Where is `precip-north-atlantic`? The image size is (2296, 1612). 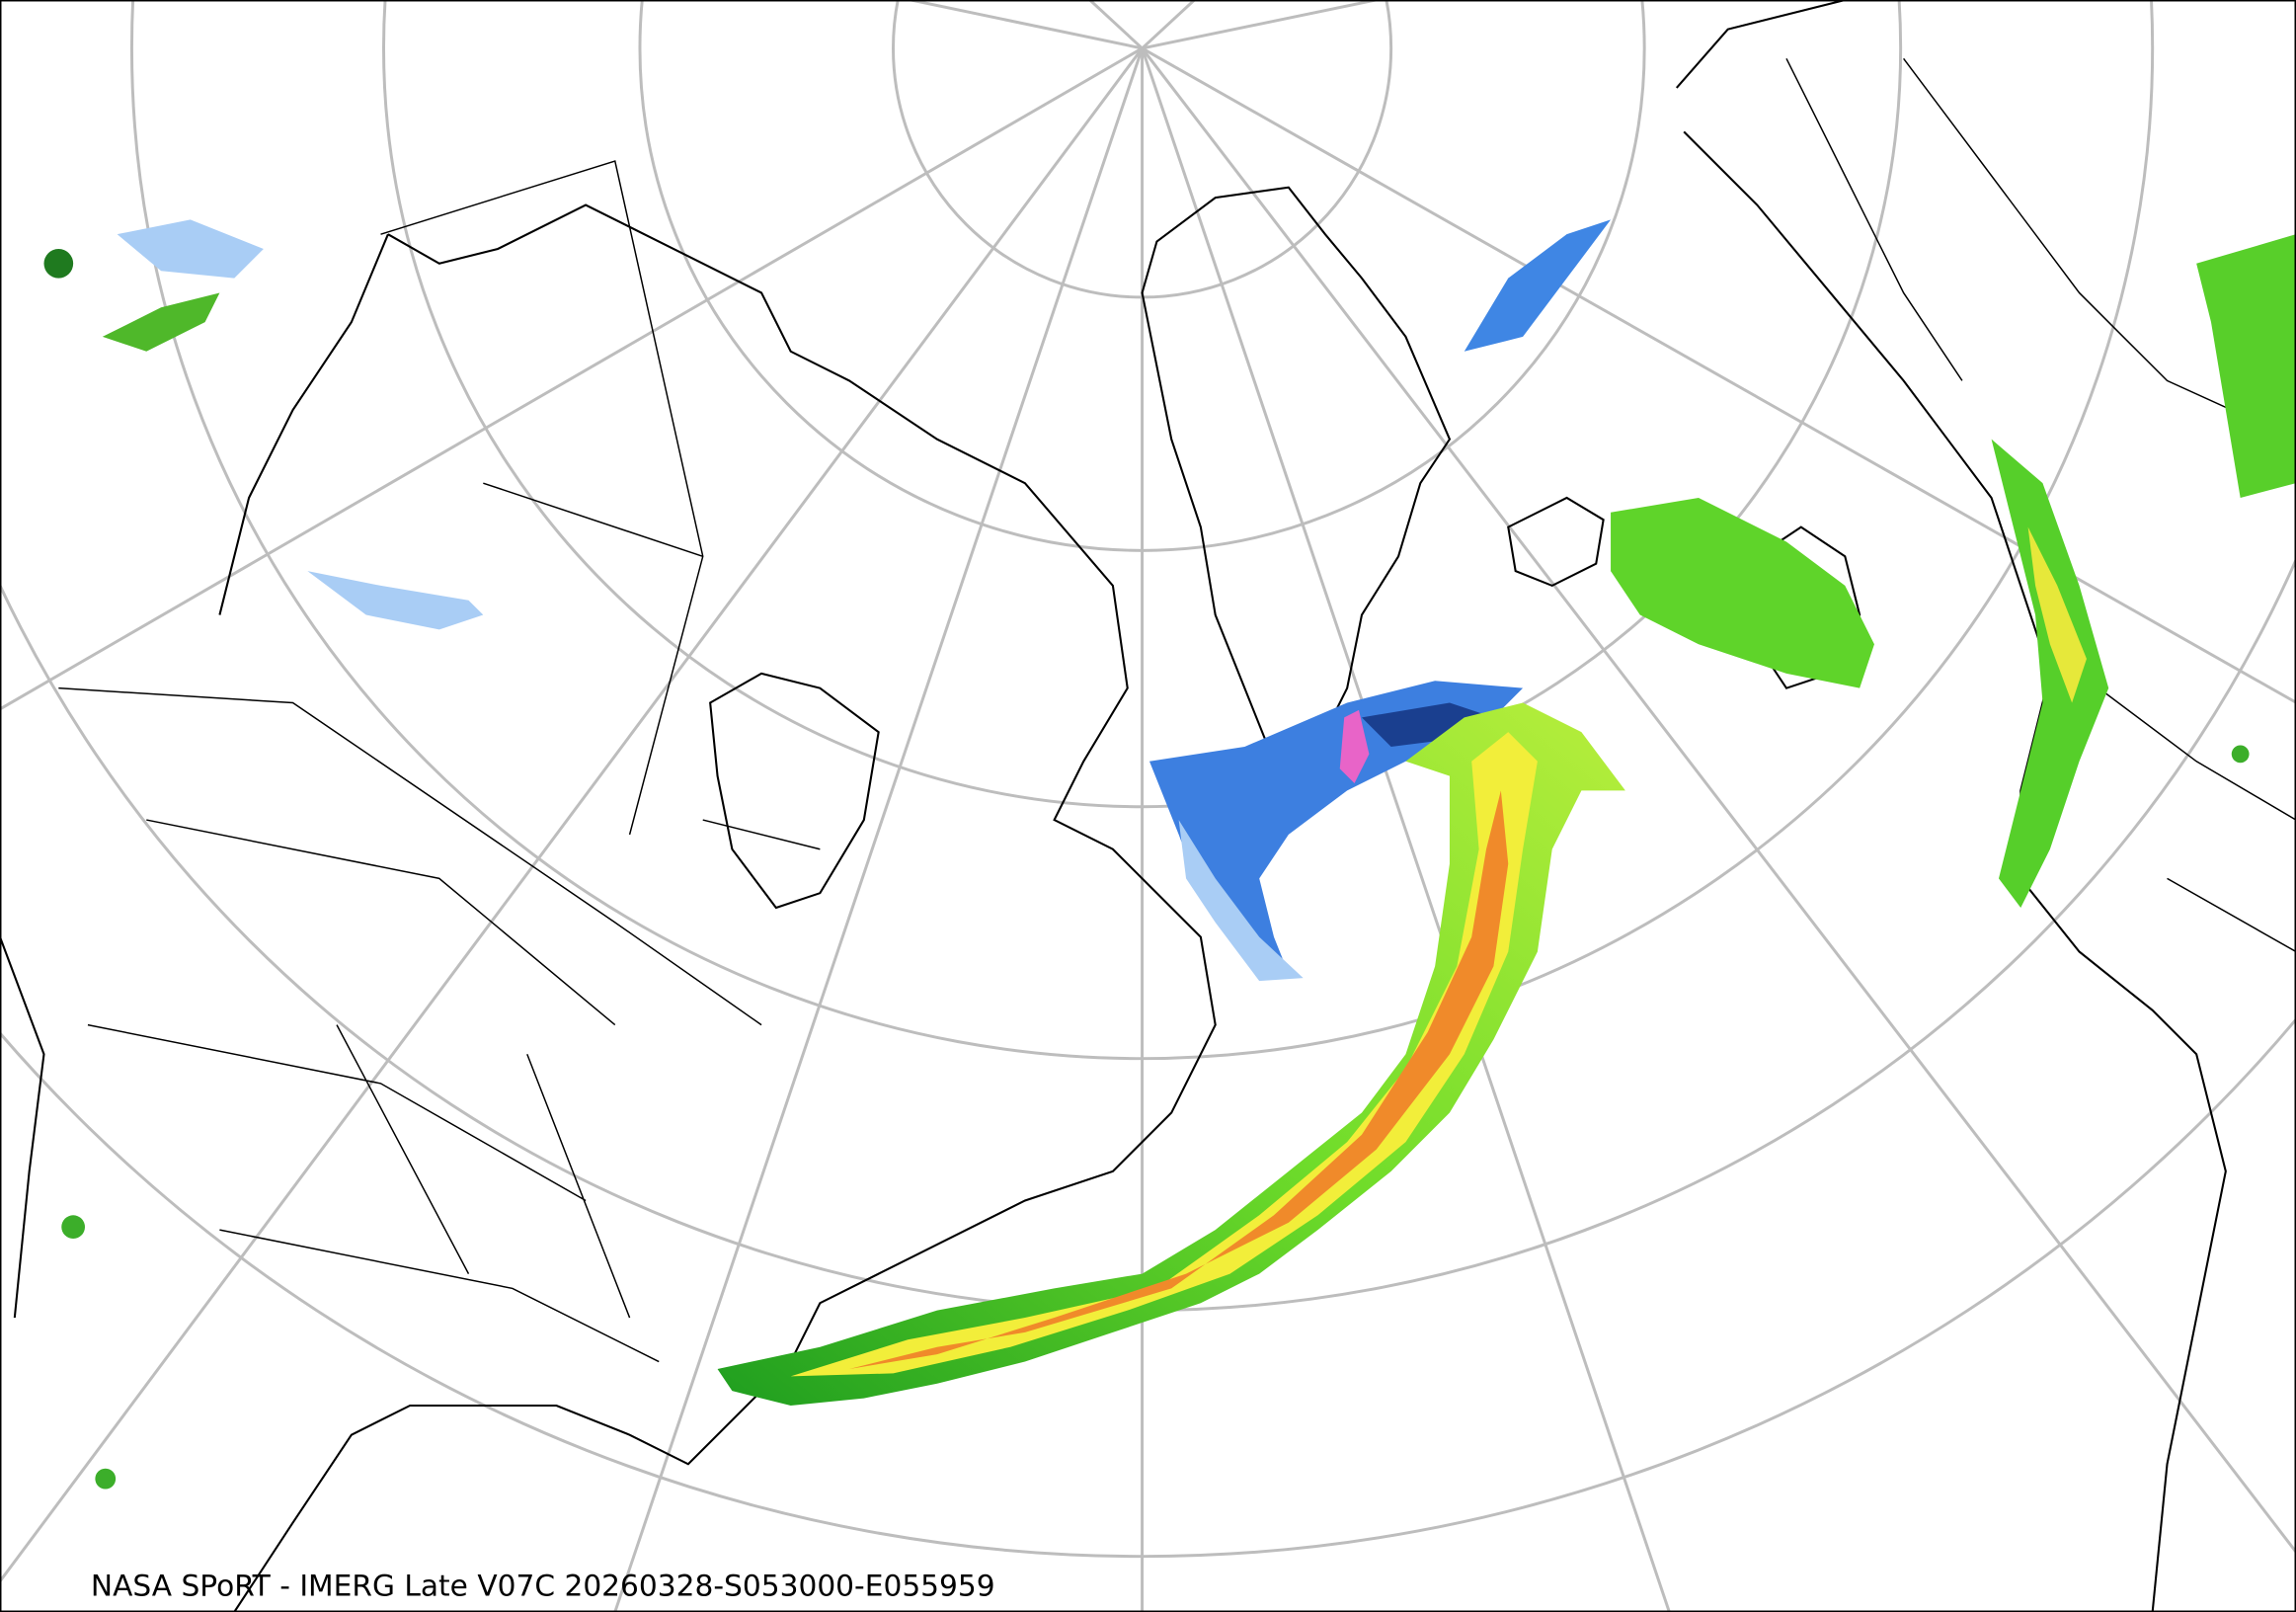 precip-north-atlantic is located at coordinates (1538, 285).